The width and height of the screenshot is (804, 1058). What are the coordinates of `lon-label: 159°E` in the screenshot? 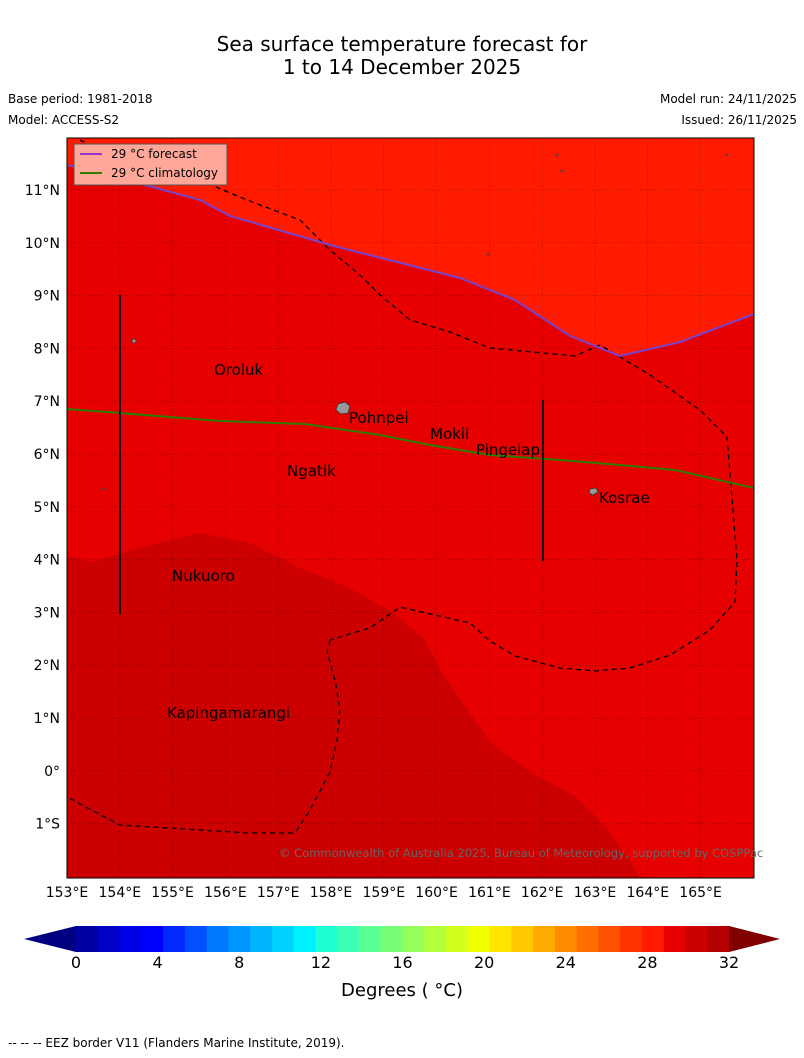 It's located at (384, 893).